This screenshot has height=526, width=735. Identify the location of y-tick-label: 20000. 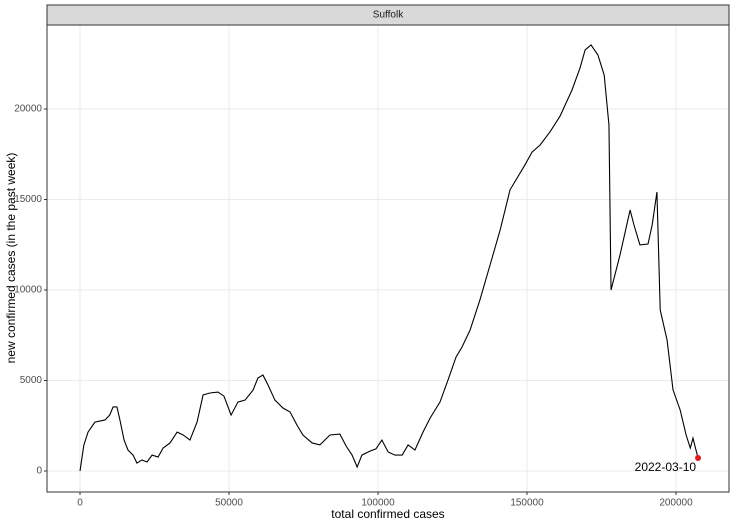
(28, 109).